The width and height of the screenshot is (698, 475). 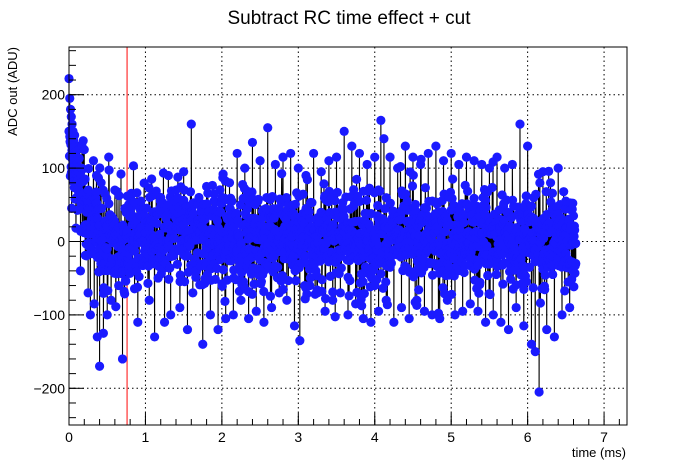 What do you see at coordinates (599, 452) in the screenshot?
I see `x-axis-label: time (ms)` at bounding box center [599, 452].